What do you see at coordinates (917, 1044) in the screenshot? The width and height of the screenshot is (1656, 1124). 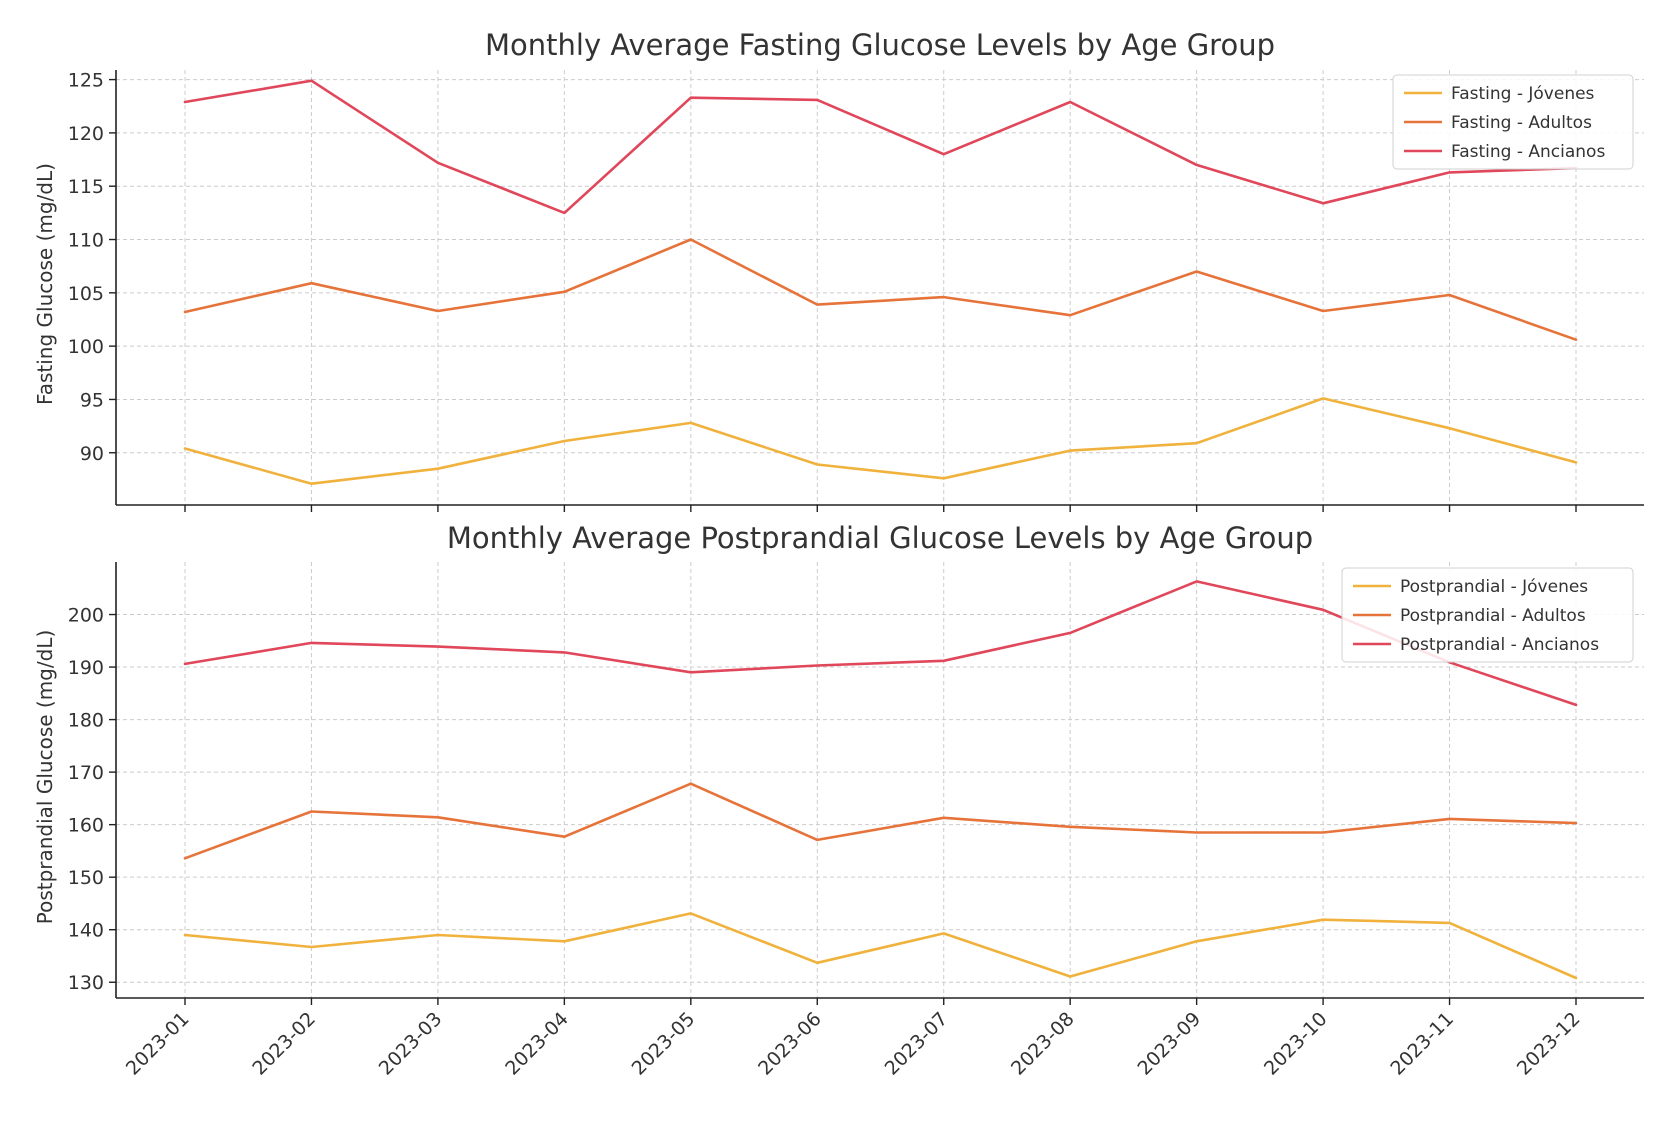 I see `x-tick-label: 2023-07` at bounding box center [917, 1044].